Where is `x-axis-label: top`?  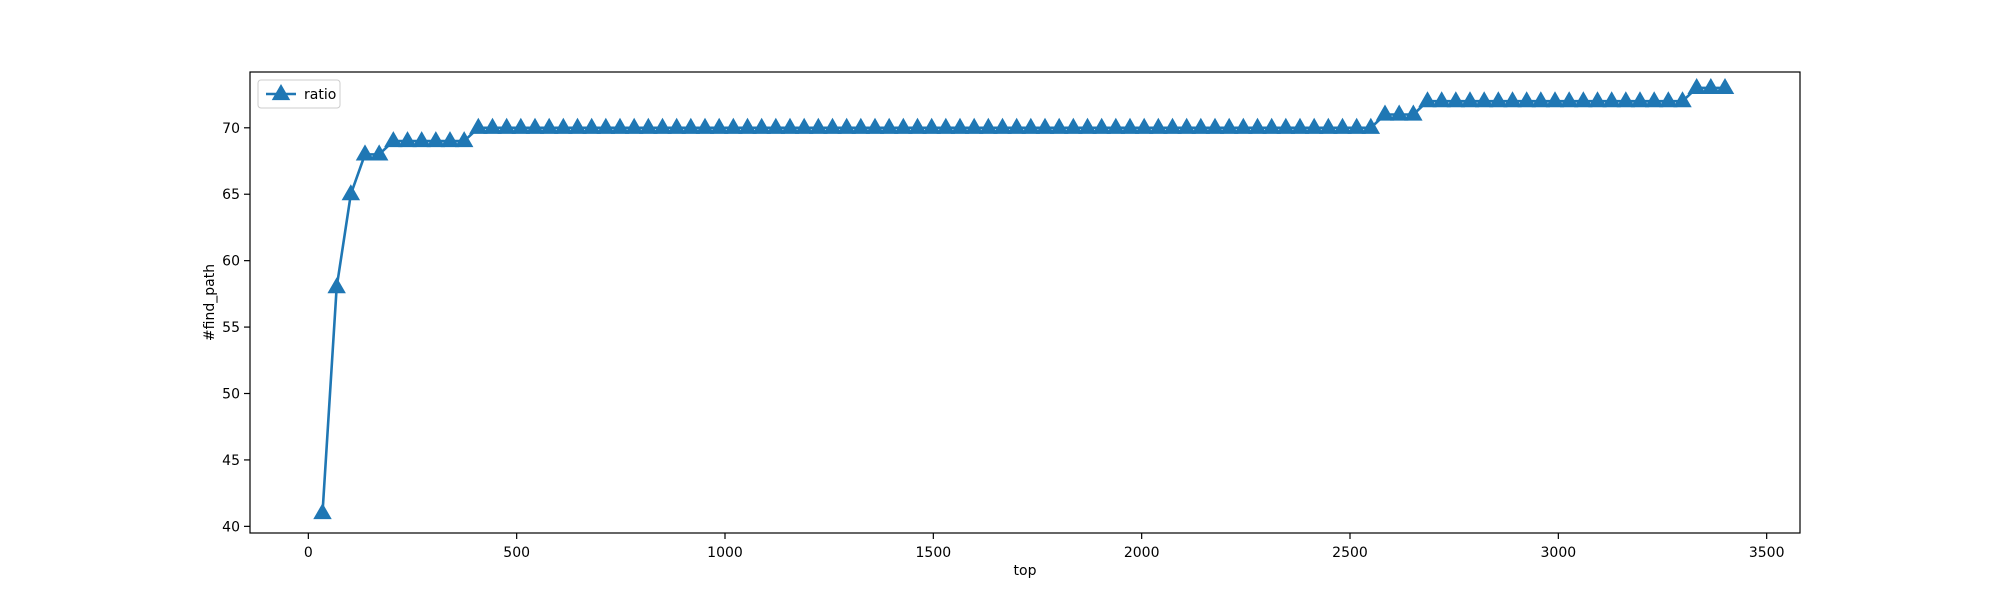 x-axis-label: top is located at coordinates (1025, 571).